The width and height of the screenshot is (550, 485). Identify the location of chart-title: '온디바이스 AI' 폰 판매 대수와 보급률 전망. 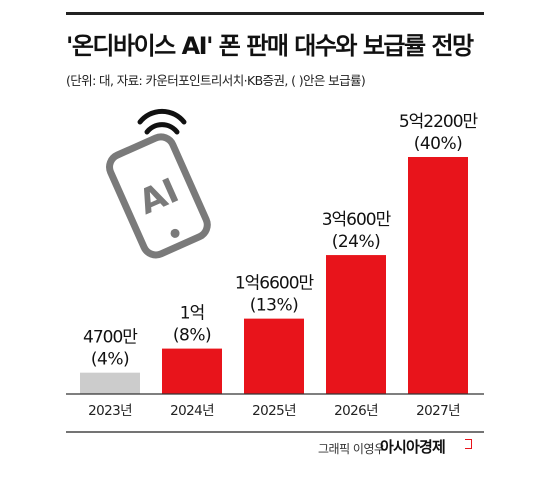
(270, 46).